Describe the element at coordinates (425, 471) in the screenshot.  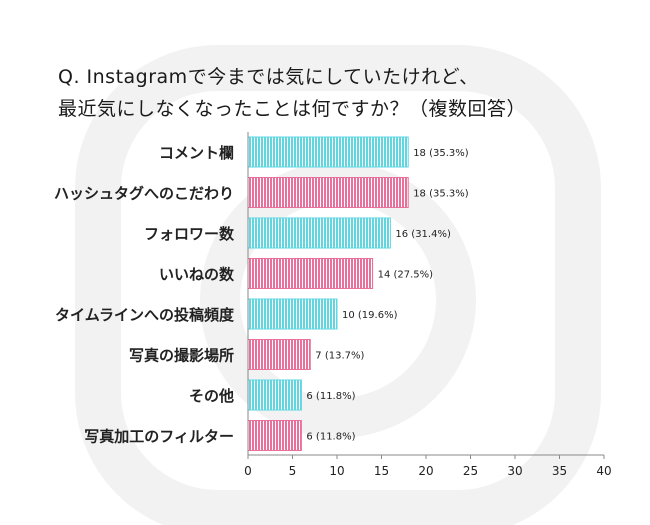
I see `x-tick-label: 20` at that location.